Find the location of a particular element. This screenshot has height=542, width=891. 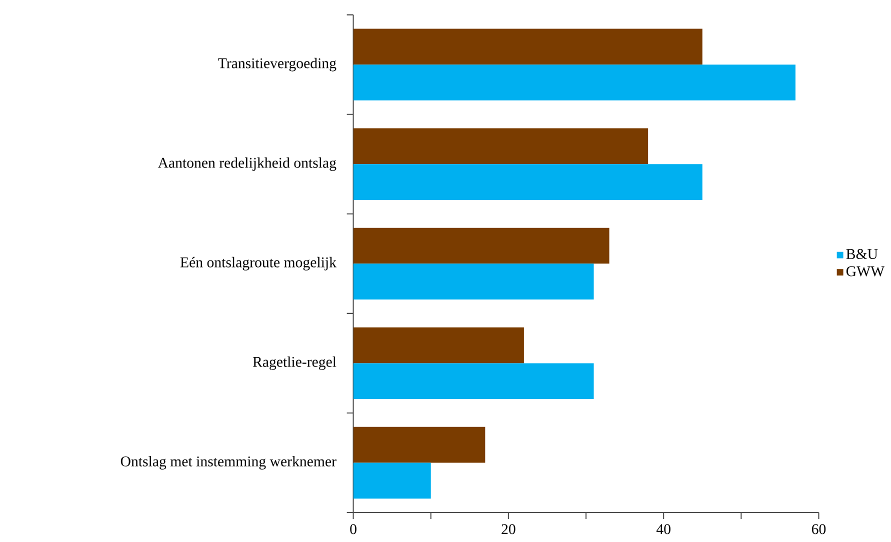

x-tick-label: 20 is located at coordinates (509, 529).